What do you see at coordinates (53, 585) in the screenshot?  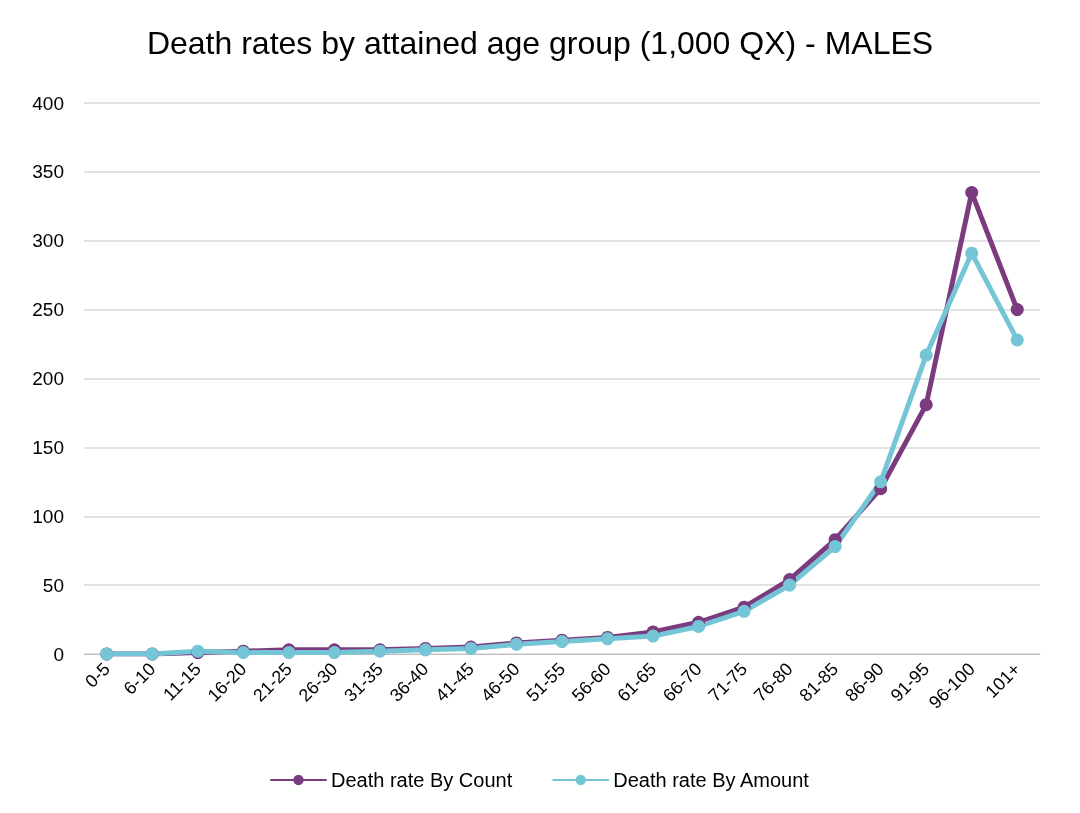 I see `y-tick-label: 50` at bounding box center [53, 585].